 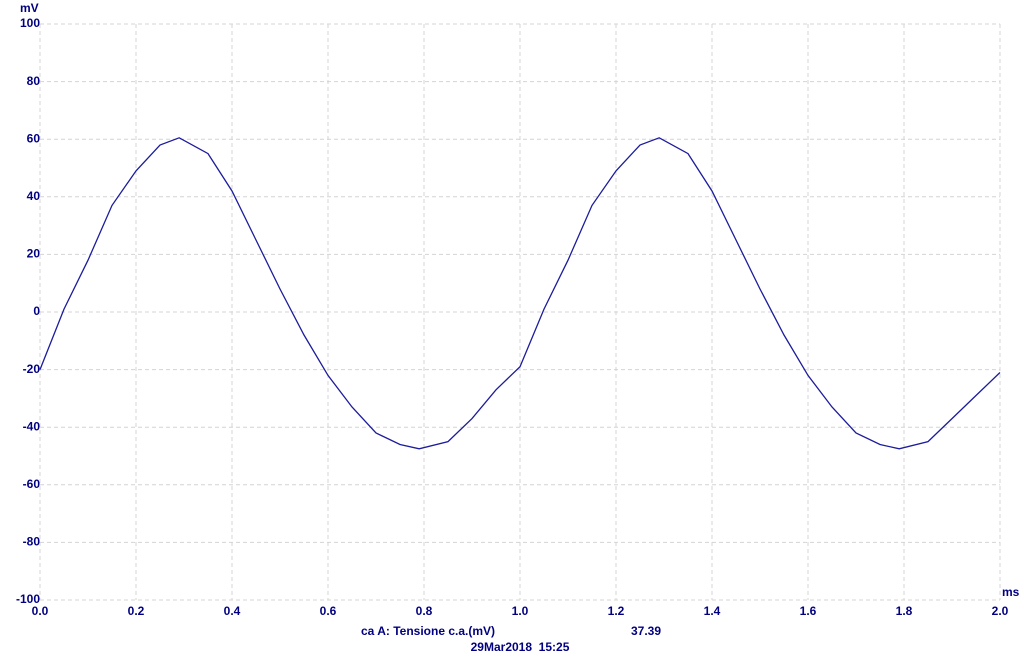 What do you see at coordinates (34, 138) in the screenshot?
I see `y-tick-label: 60` at bounding box center [34, 138].